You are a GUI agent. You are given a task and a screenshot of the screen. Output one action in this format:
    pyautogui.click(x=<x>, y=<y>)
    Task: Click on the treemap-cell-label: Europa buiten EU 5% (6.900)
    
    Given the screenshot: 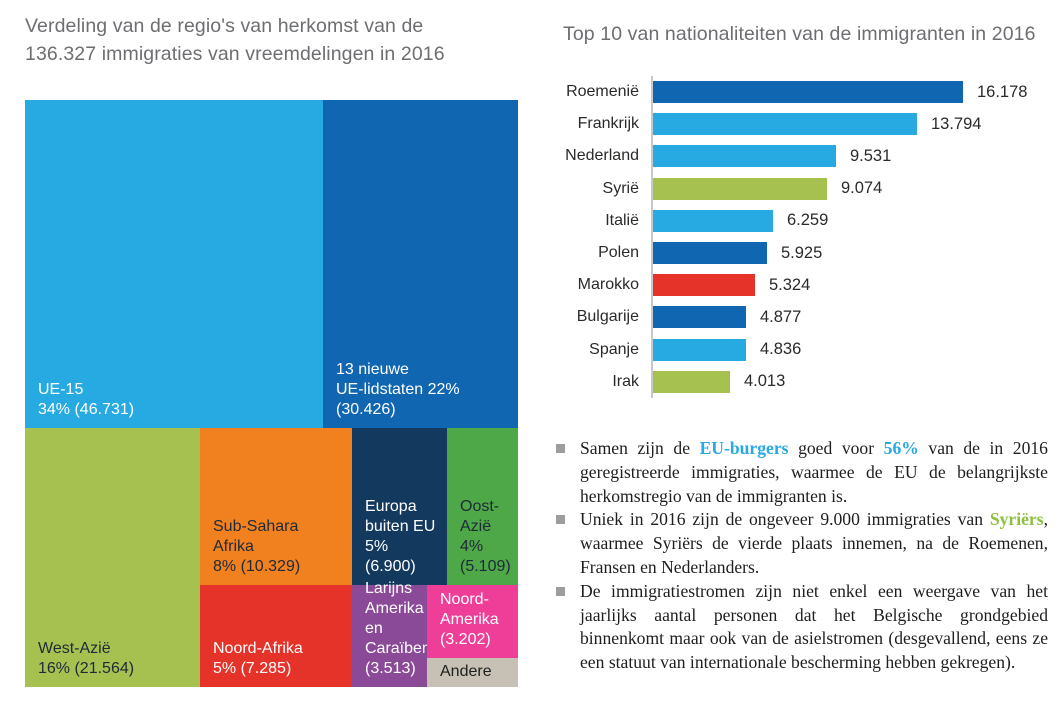 What is the action you would take?
    pyautogui.click(x=400, y=536)
    